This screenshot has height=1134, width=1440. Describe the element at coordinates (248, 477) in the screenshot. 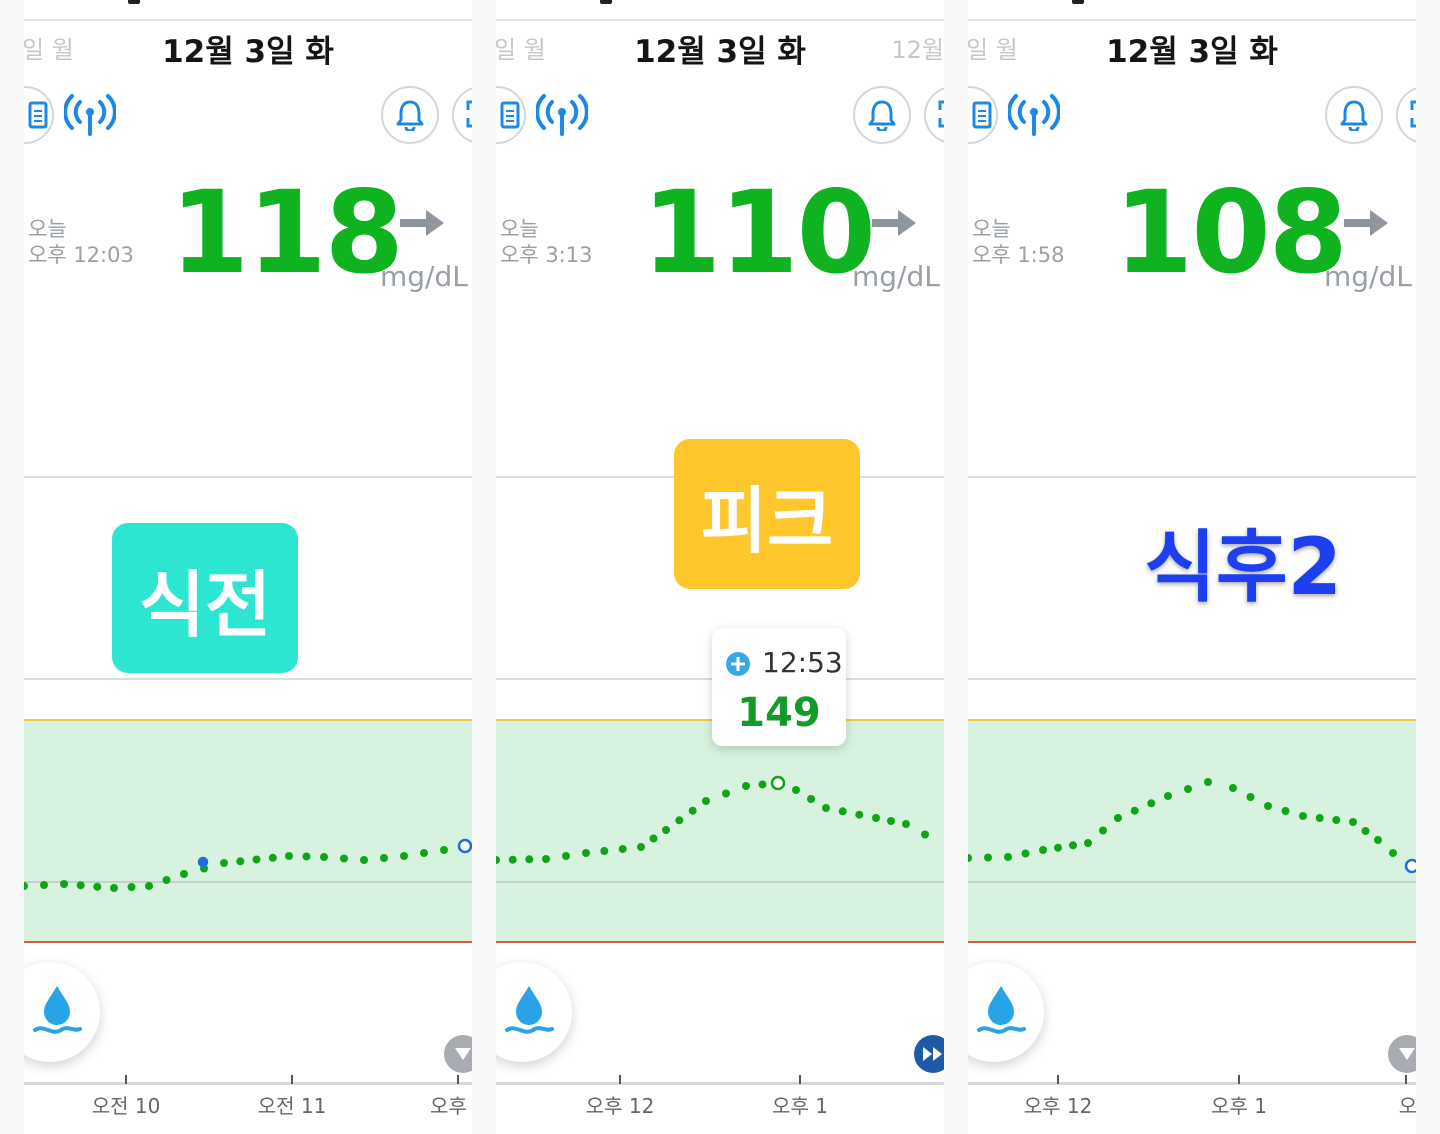

I see `section-divider` at that location.